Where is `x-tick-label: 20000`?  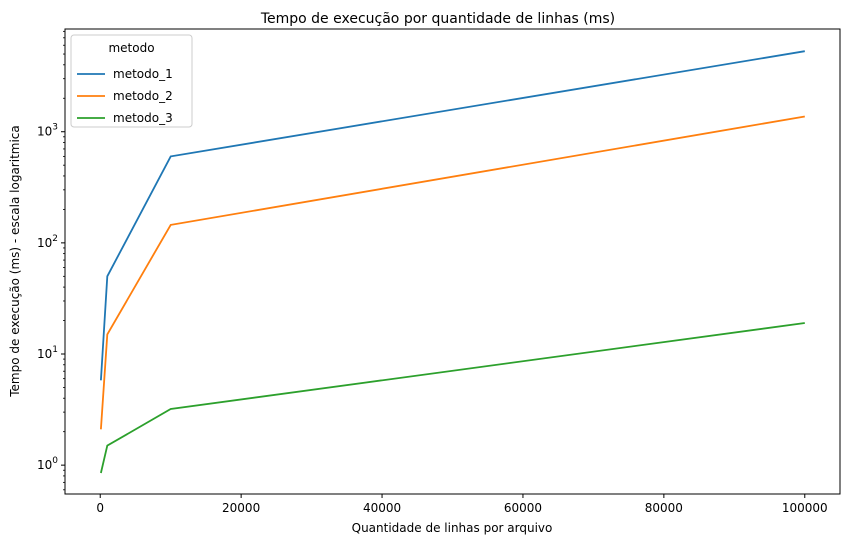
x-tick-label: 20000 is located at coordinates (241, 508).